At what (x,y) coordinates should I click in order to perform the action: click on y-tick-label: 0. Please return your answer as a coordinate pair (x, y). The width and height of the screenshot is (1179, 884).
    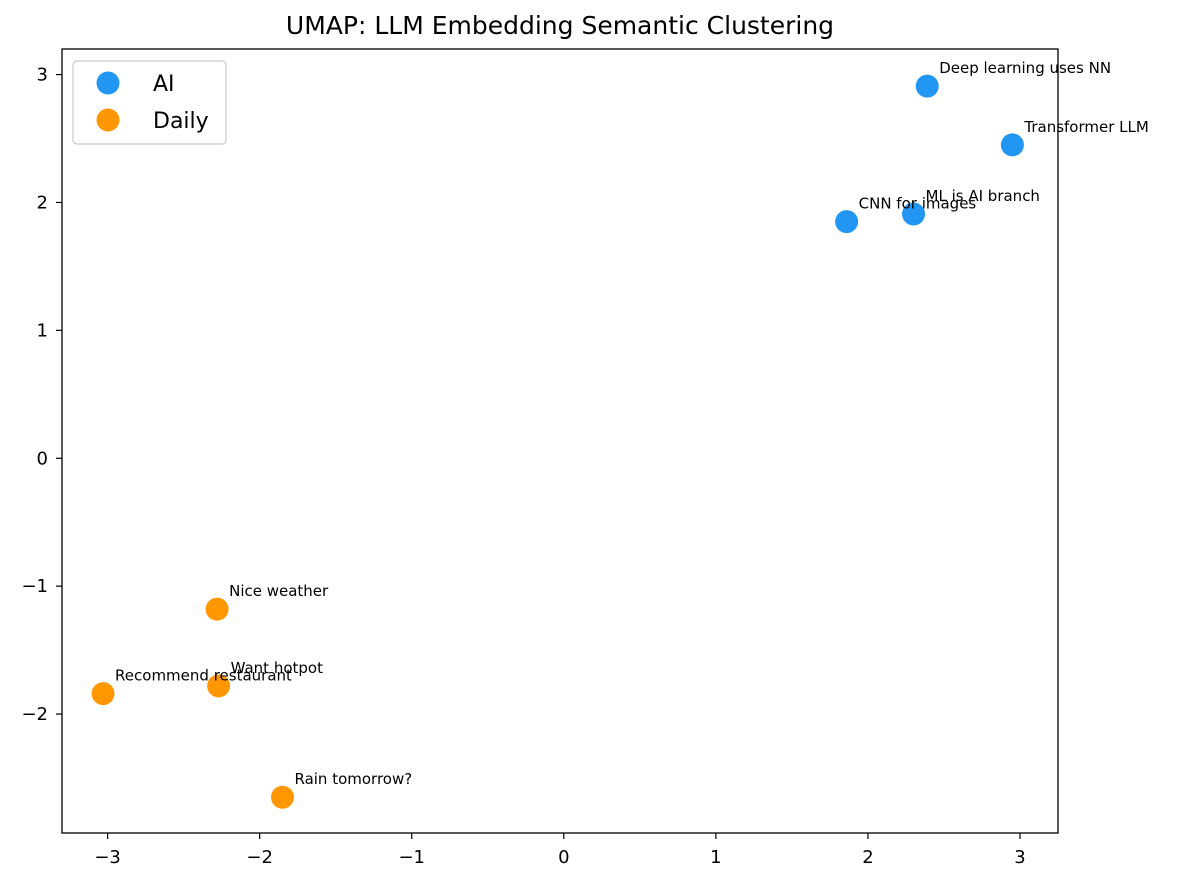
    Looking at the image, I should click on (42, 458).